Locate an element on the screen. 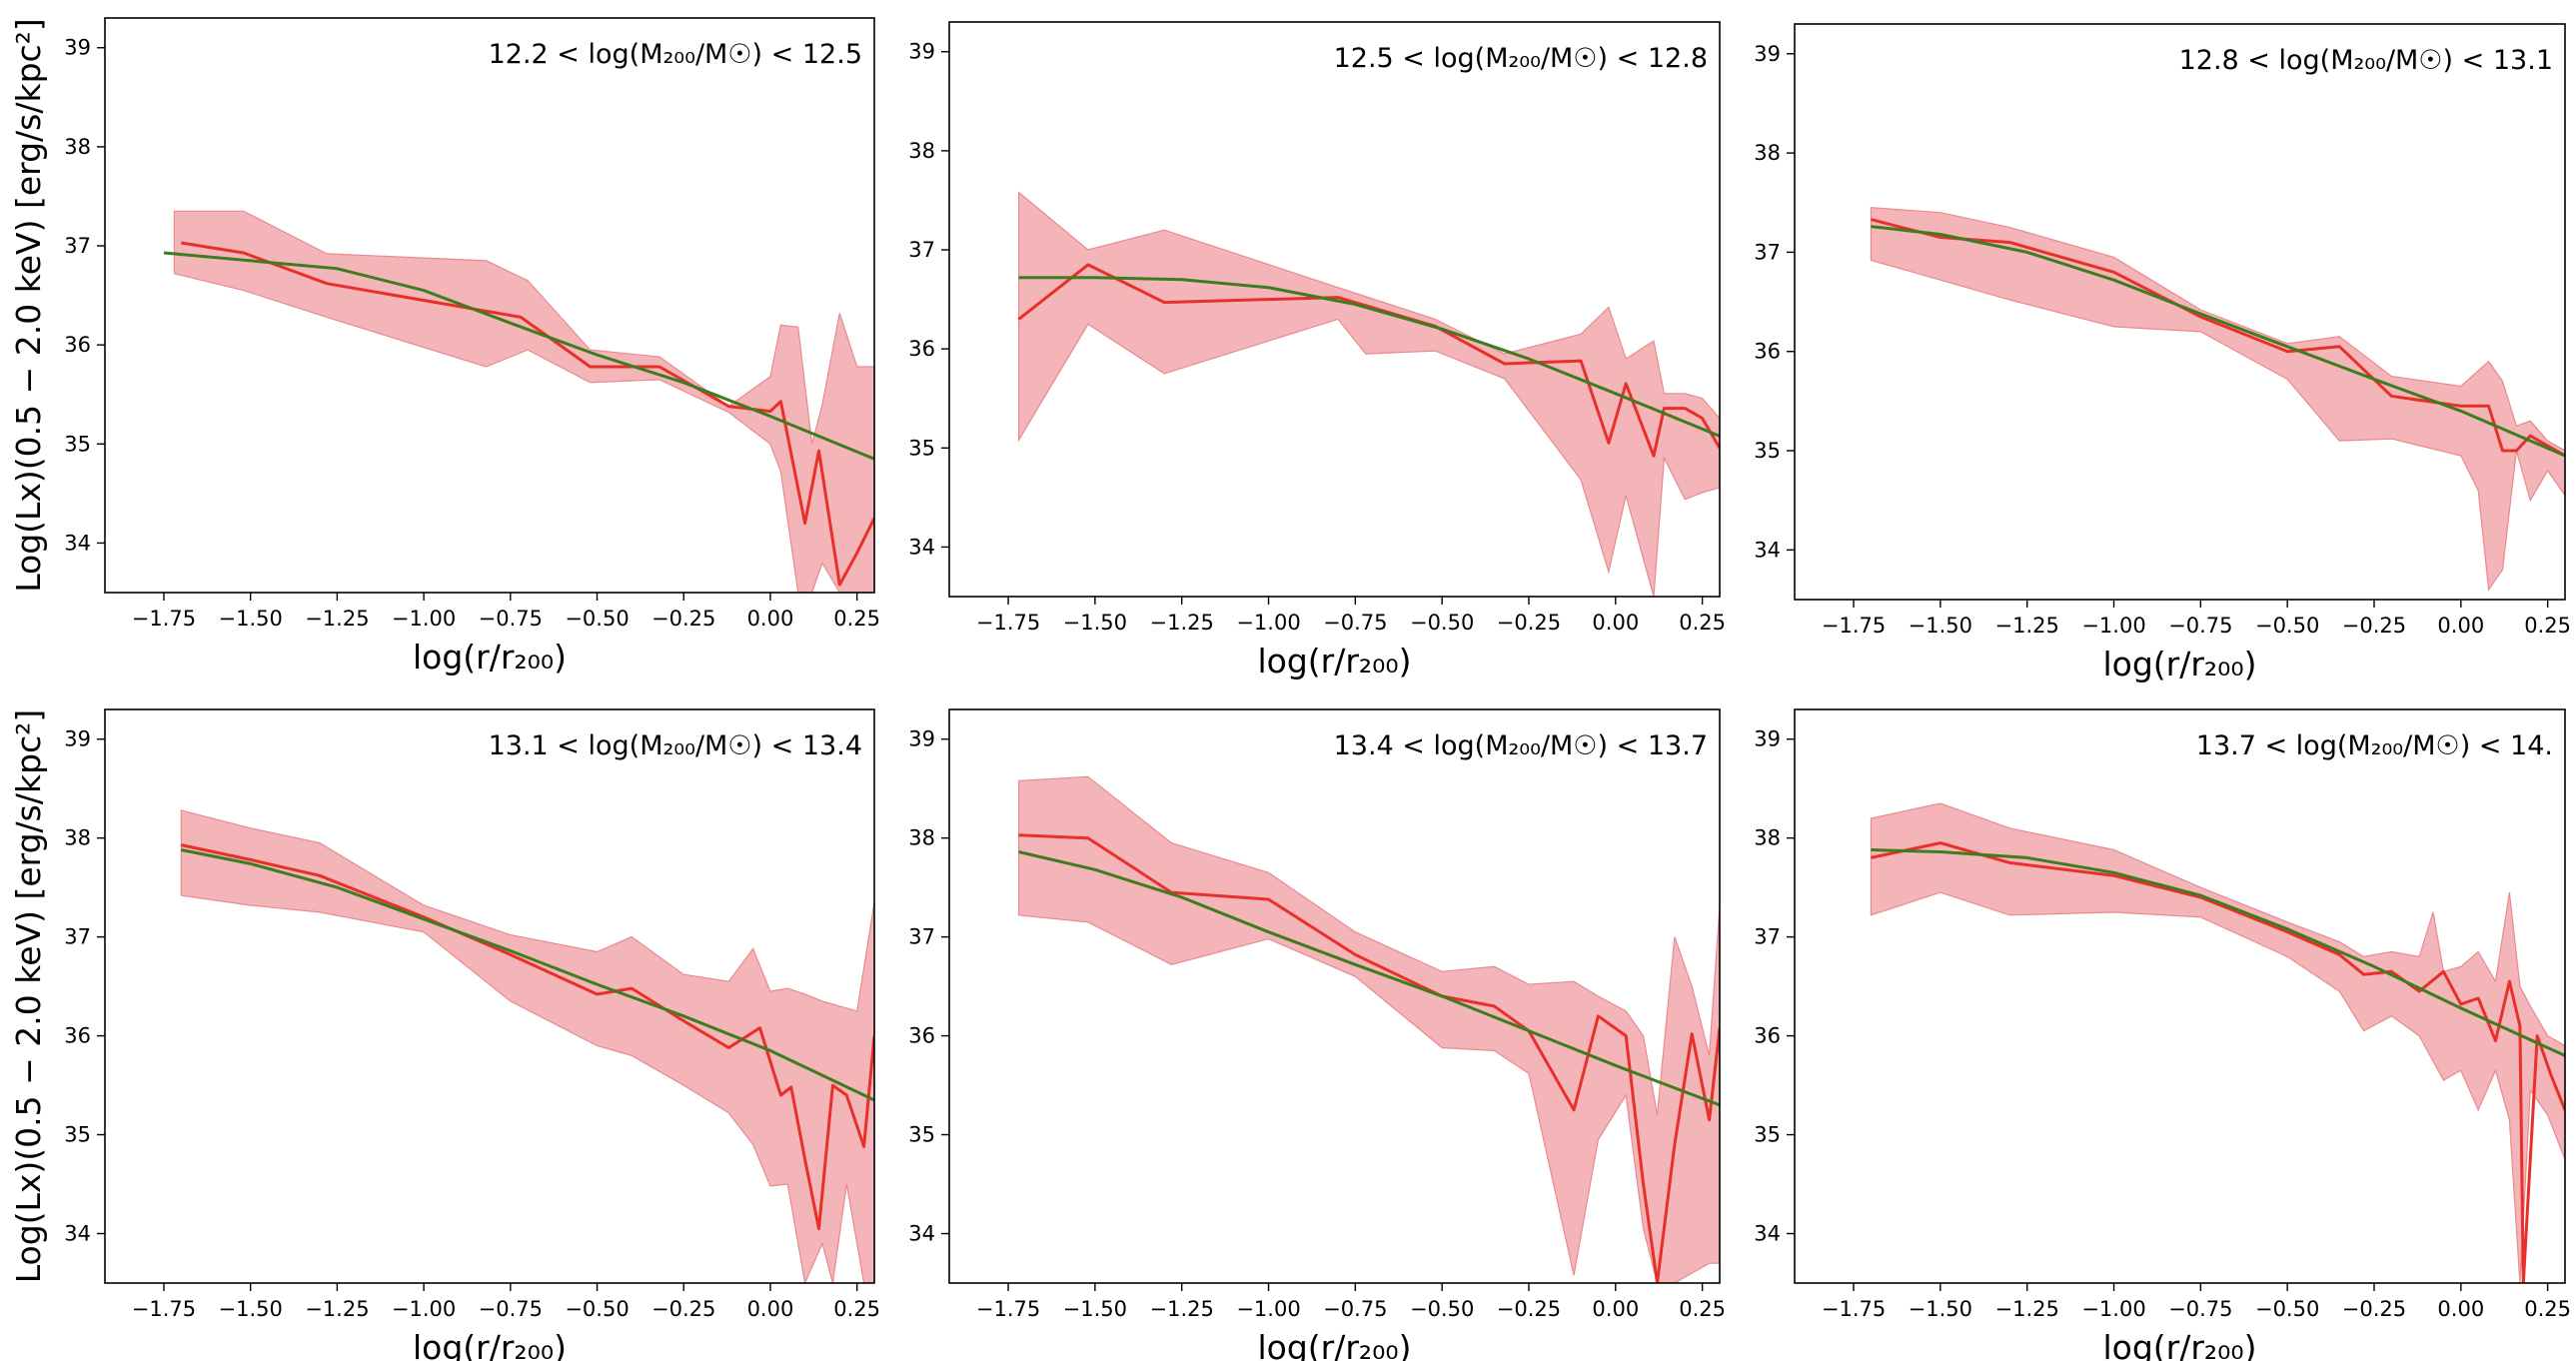 This screenshot has height=1361, width=2576. panel-title: 12.5 < log(M₂₀₀/M☉) < 12.8 is located at coordinates (1521, 58).